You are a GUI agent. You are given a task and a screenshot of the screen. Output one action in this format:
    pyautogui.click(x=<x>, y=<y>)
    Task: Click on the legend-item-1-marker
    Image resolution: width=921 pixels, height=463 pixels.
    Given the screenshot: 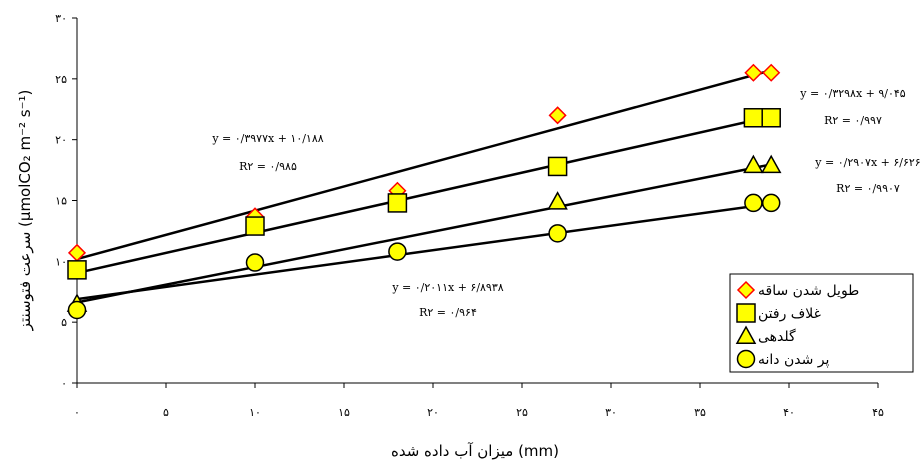 What is the action you would take?
    pyautogui.click(x=746, y=290)
    